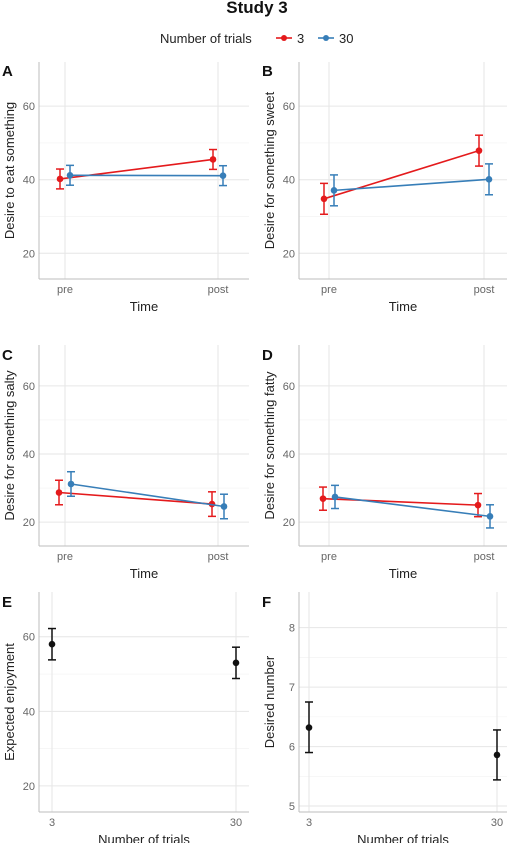 This screenshot has height=843, width=514. What do you see at coordinates (9, 445) in the screenshot?
I see `y-axis-title: Desire for something salty` at bounding box center [9, 445].